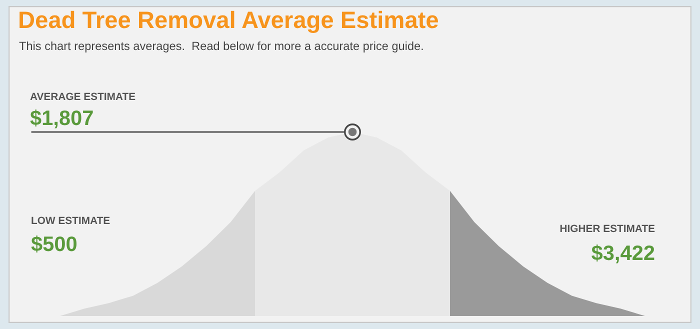 This screenshot has width=700, height=329. Describe the element at coordinates (221, 46) in the screenshot. I see `chart-subtitle: This chart represents averages. Read below for more a accurate price guide.` at that location.